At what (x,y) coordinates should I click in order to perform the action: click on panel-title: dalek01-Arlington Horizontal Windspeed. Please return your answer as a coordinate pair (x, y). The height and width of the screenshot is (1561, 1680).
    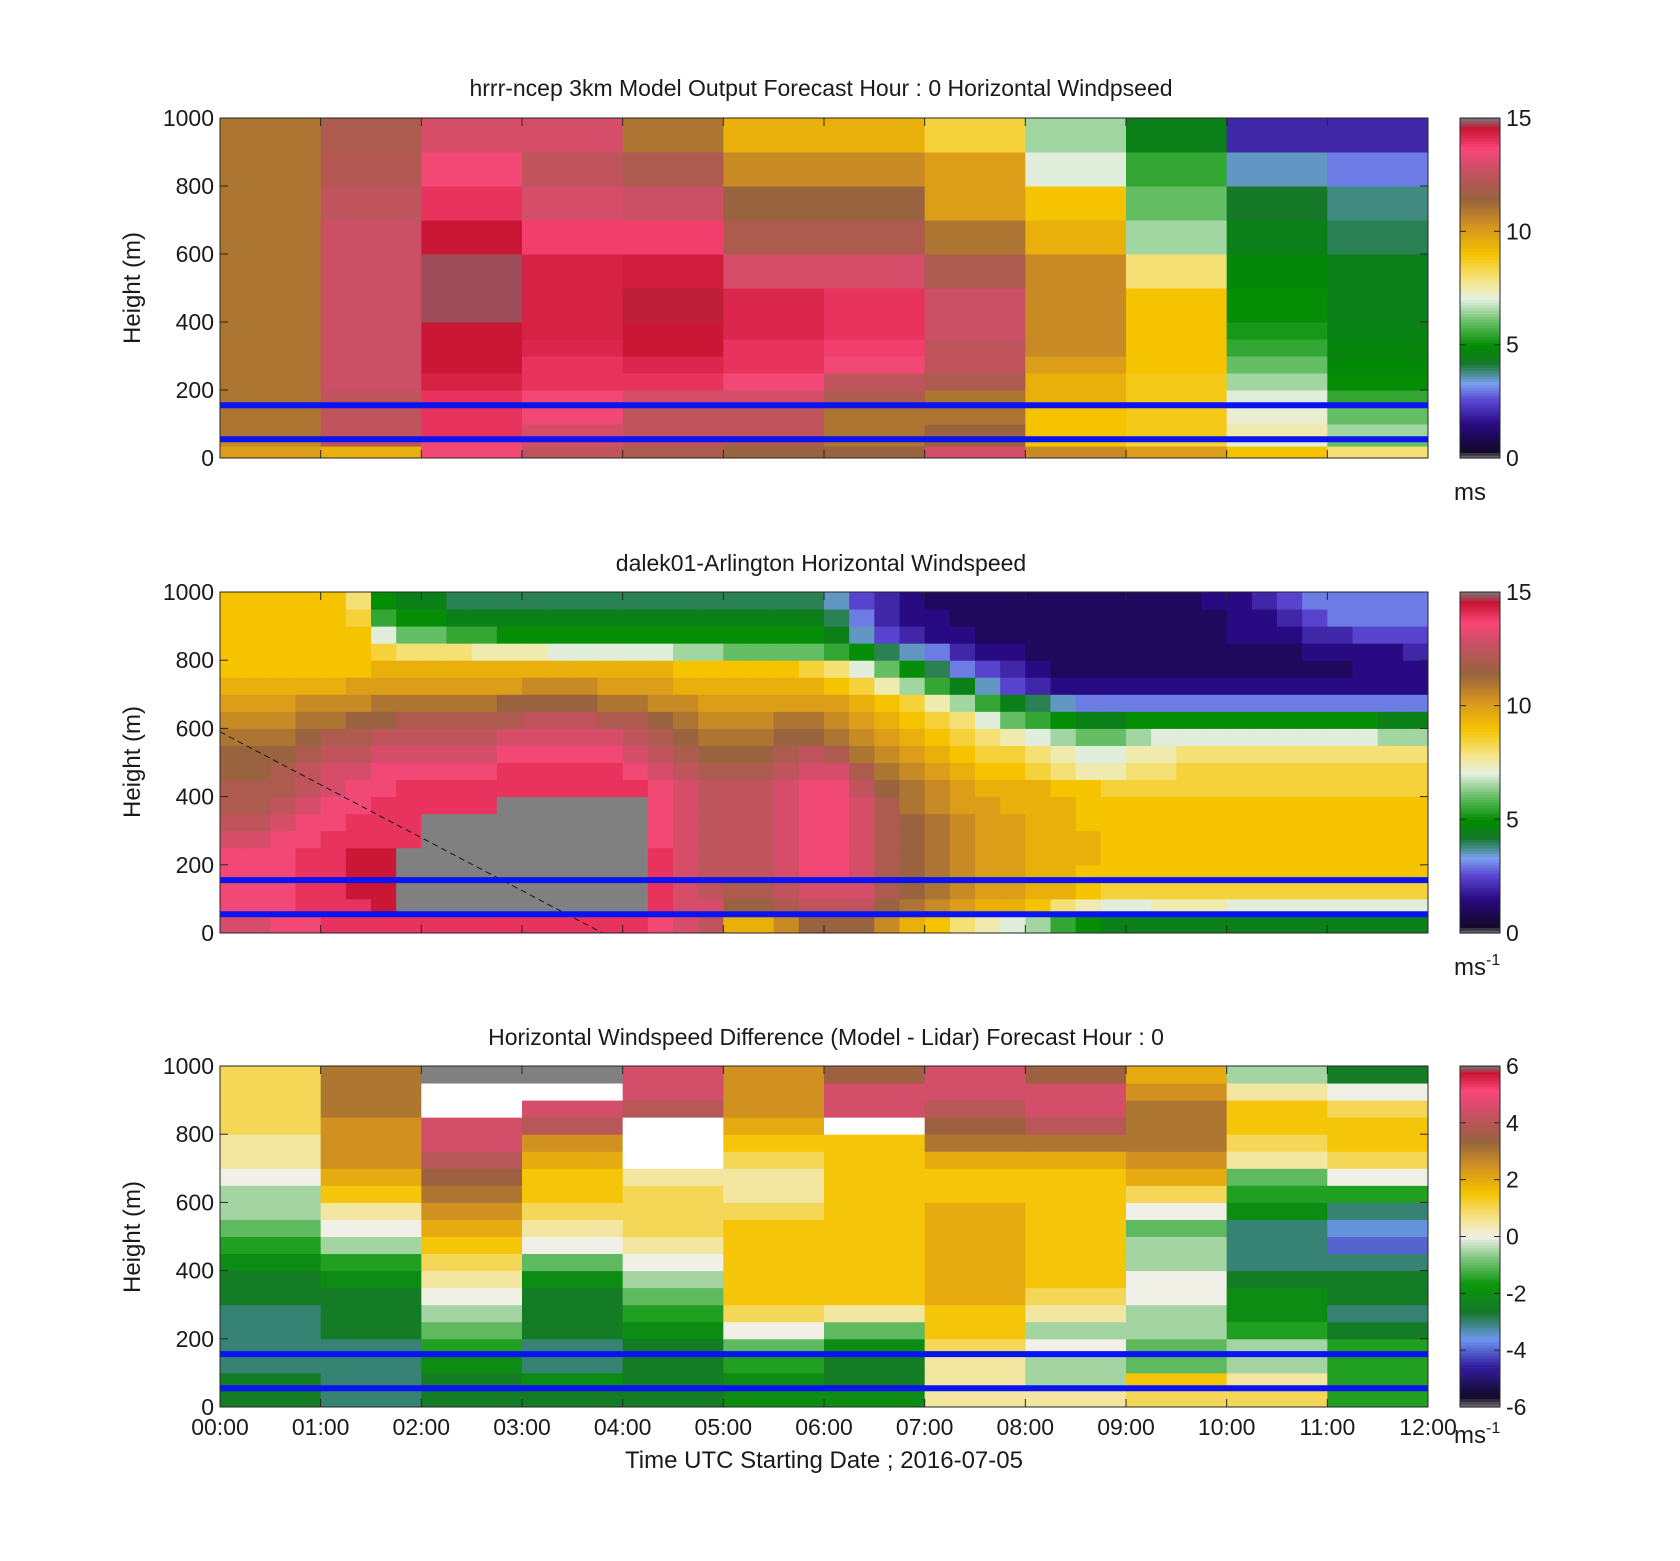
    Looking at the image, I should click on (821, 563).